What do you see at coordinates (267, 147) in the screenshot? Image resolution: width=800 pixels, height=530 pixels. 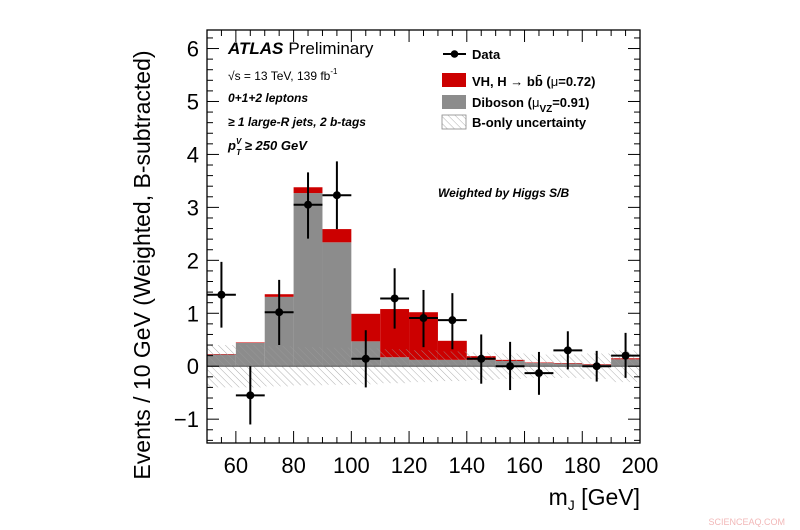 I see `ptv-label: pV T ≥ 250 GeV` at bounding box center [267, 147].